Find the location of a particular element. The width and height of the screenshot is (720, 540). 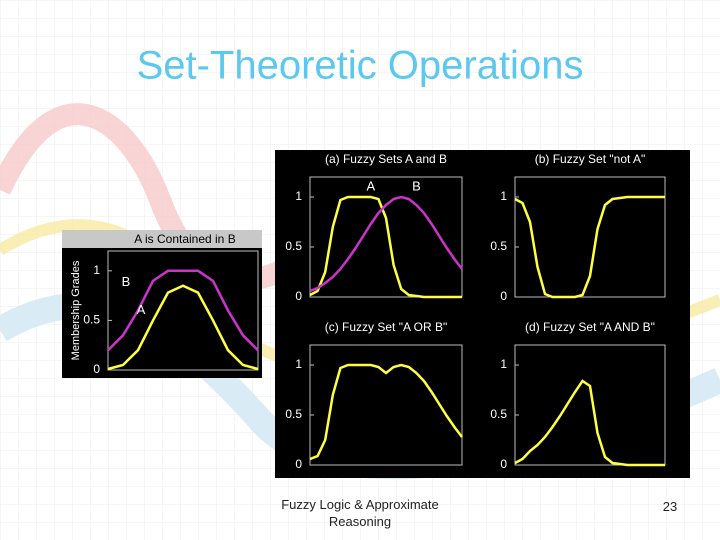

chart-title: (c) Fuzzy Set "A OR B" is located at coordinates (386, 327).